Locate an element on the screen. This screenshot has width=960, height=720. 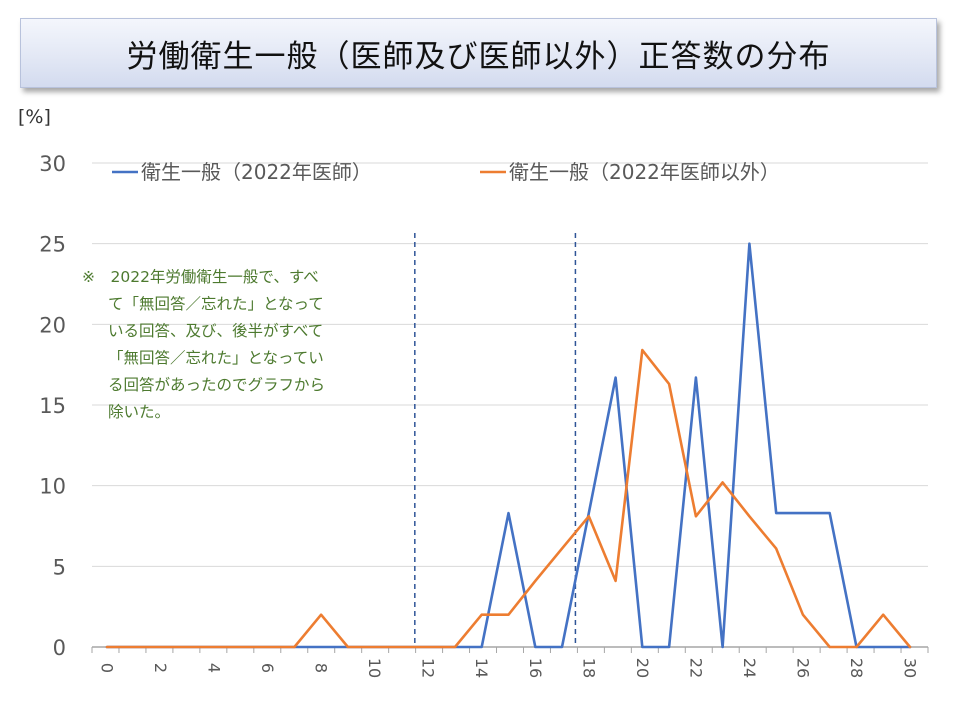
x-tick-label: 2 is located at coordinates (160, 668).